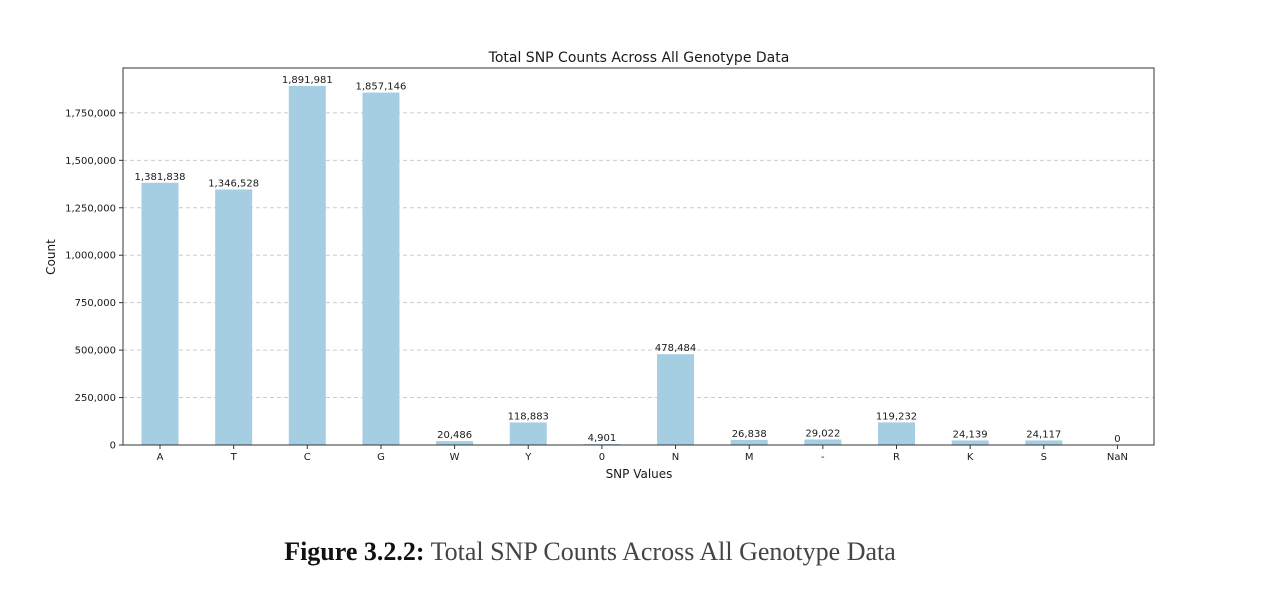 The width and height of the screenshot is (1271, 602). Describe the element at coordinates (749, 442) in the screenshot. I see `bar-M` at that location.